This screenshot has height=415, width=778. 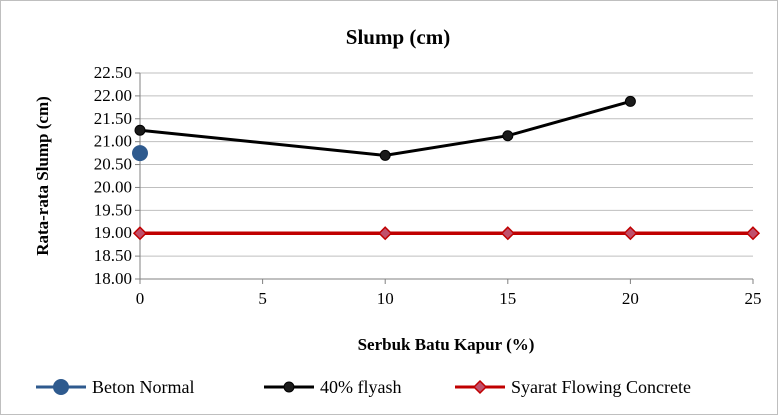 What do you see at coordinates (113, 72) in the screenshot?
I see `y-tick-label: 22.50` at bounding box center [113, 72].